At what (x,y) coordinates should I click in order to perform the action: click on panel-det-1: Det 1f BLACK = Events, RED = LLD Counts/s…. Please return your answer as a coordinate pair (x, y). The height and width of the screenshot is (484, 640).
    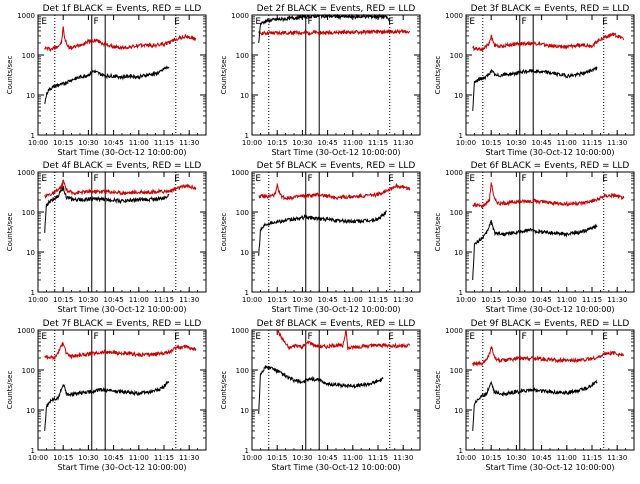
    Looking at the image, I should click on (106, 80).